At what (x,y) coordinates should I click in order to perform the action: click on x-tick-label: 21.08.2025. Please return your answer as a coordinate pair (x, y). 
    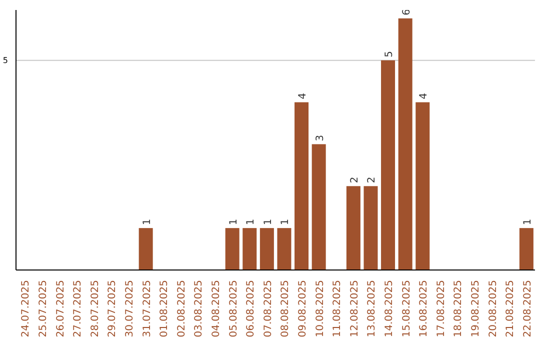
    Looking at the image, I should click on (510, 309).